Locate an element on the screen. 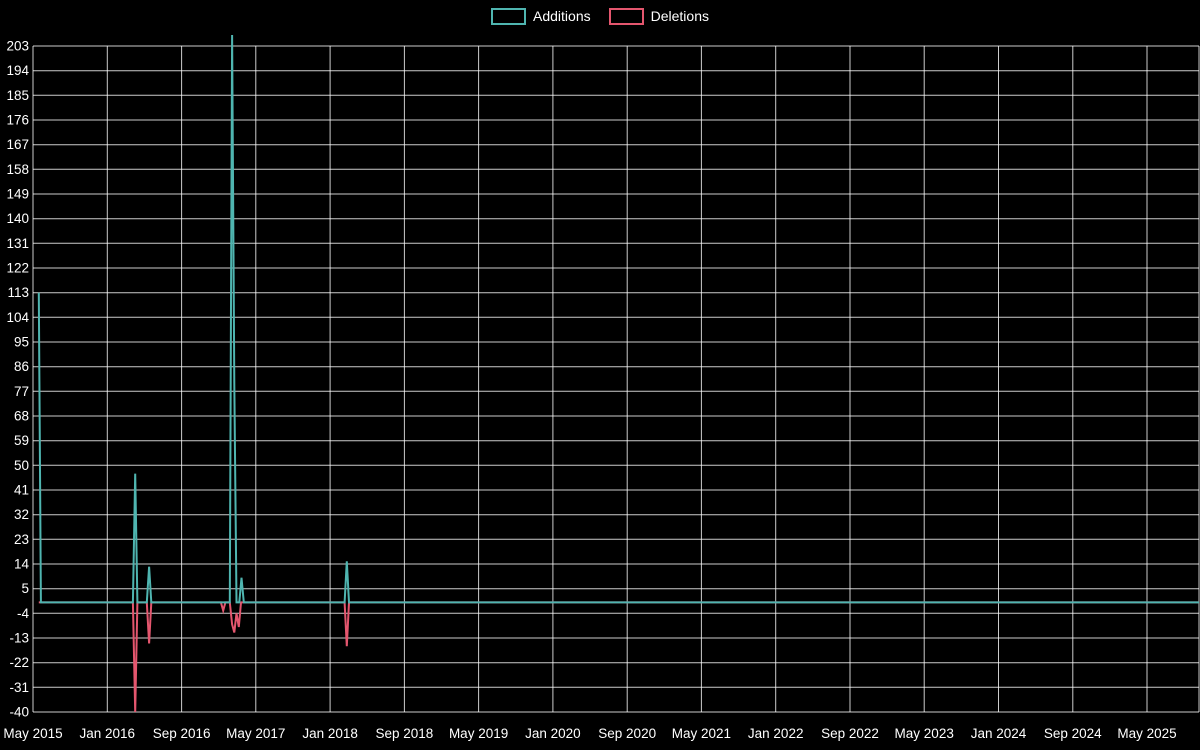 The height and width of the screenshot is (750, 1200). y-axis-tick-label: -31 is located at coordinates (19, 687).